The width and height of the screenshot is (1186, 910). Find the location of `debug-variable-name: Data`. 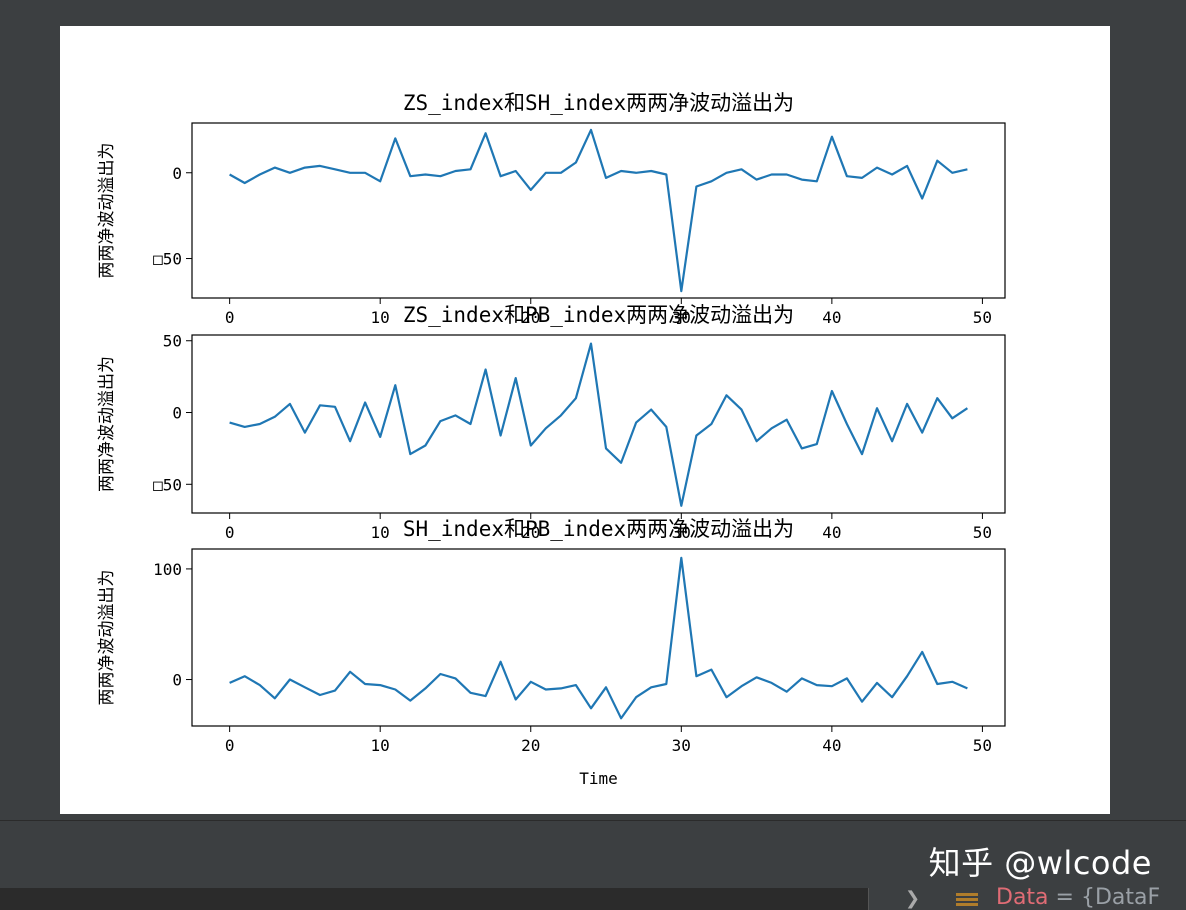

debug-variable-name: Data is located at coordinates (1022, 897).